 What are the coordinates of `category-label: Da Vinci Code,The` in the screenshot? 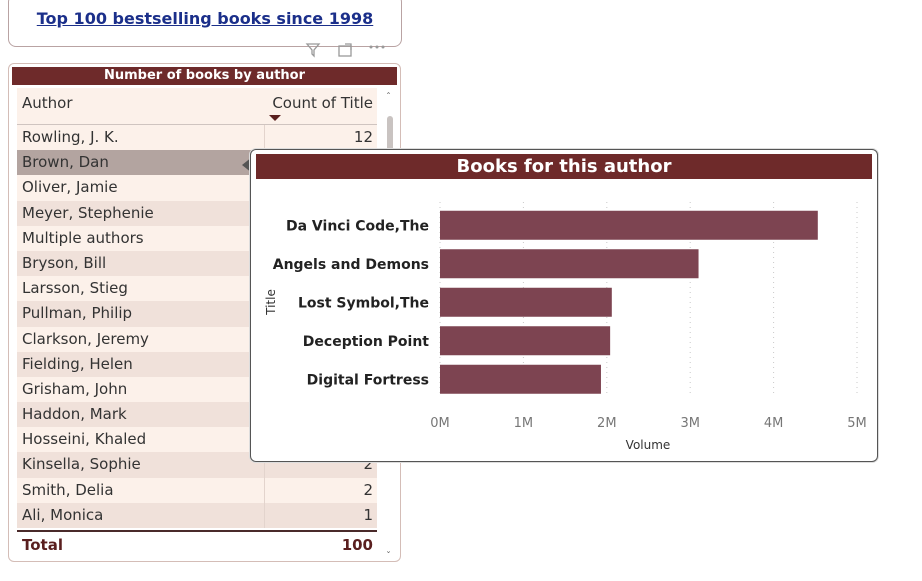 It's located at (357, 226).